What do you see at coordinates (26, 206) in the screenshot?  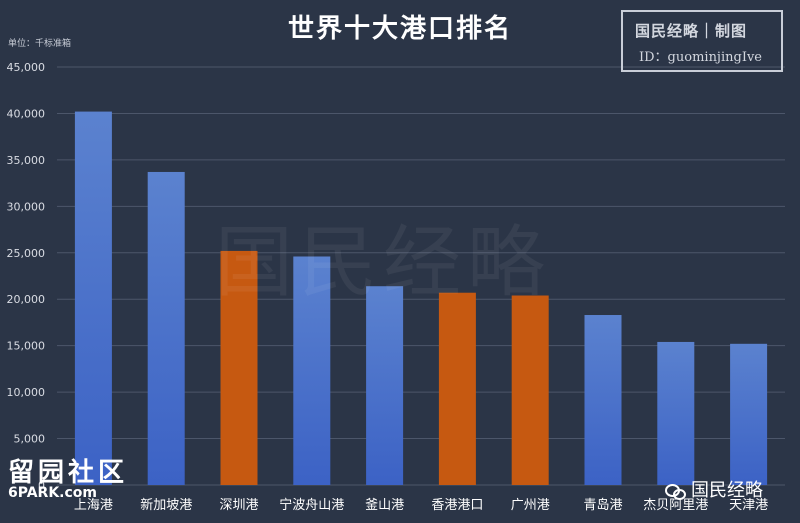 I see `y-tick-label: 30,000` at bounding box center [26, 206].